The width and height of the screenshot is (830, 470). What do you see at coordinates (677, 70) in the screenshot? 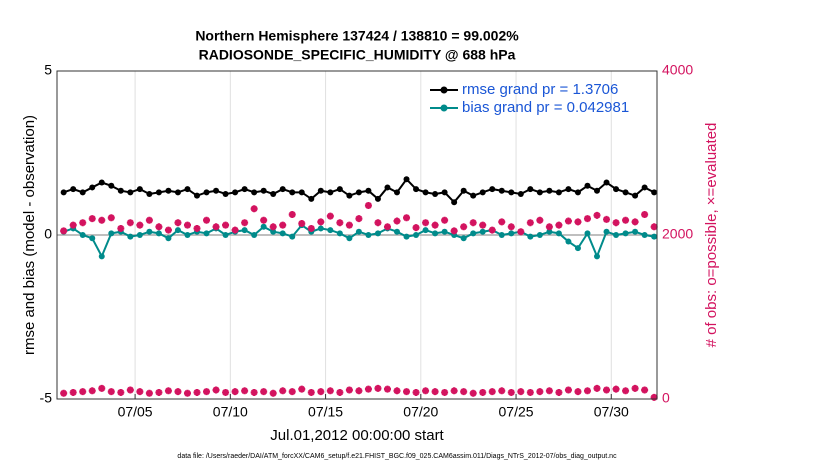
I see `y2-tick-label: 4000` at bounding box center [677, 70].